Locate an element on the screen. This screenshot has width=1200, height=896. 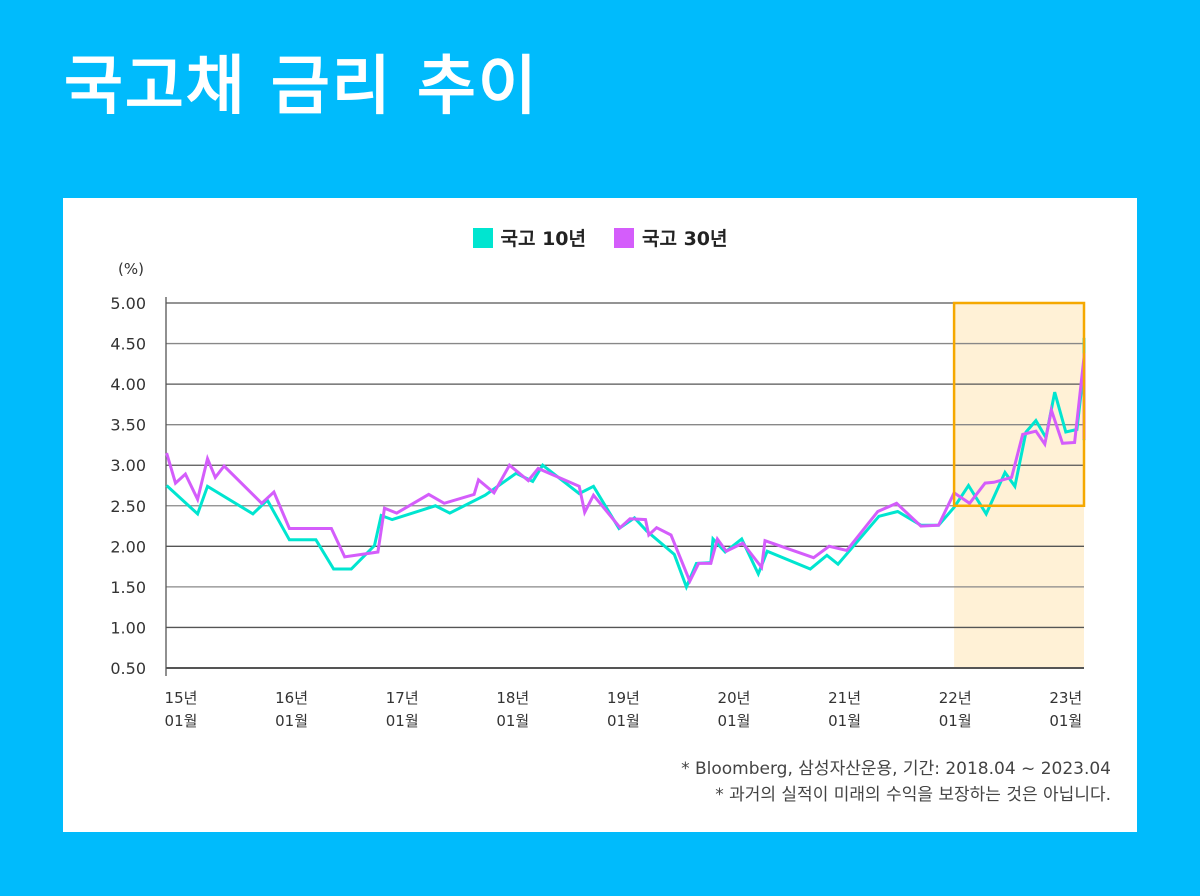
highlight-border-layer is located at coordinates (1019, 404).